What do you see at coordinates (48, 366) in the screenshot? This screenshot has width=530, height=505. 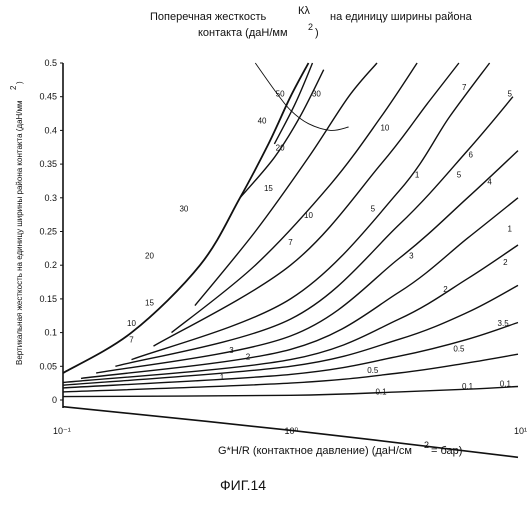 I see `y-tick-label: 0.05` at bounding box center [48, 366].